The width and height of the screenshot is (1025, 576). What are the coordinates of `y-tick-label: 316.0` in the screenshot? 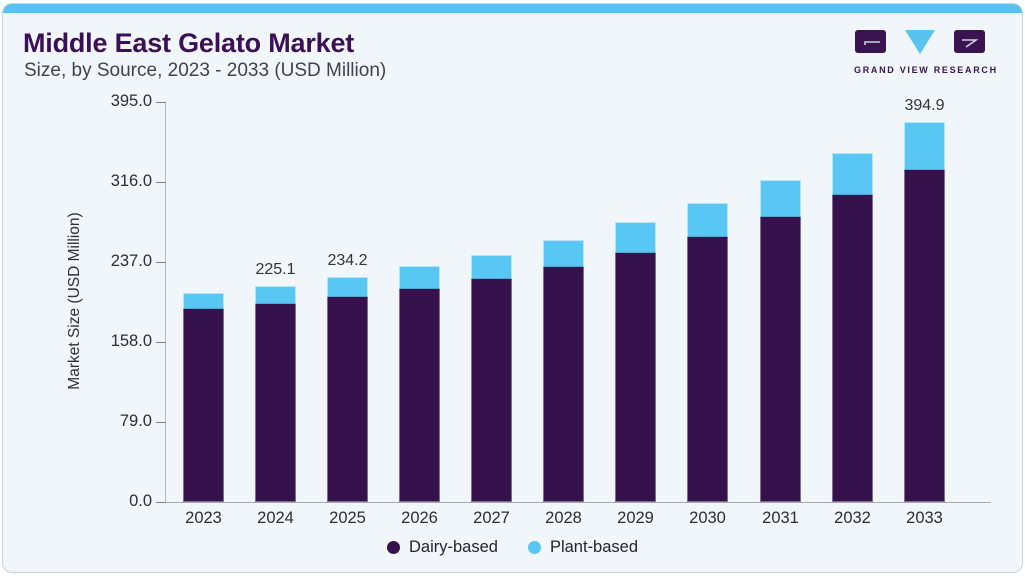 It's located at (131, 181).